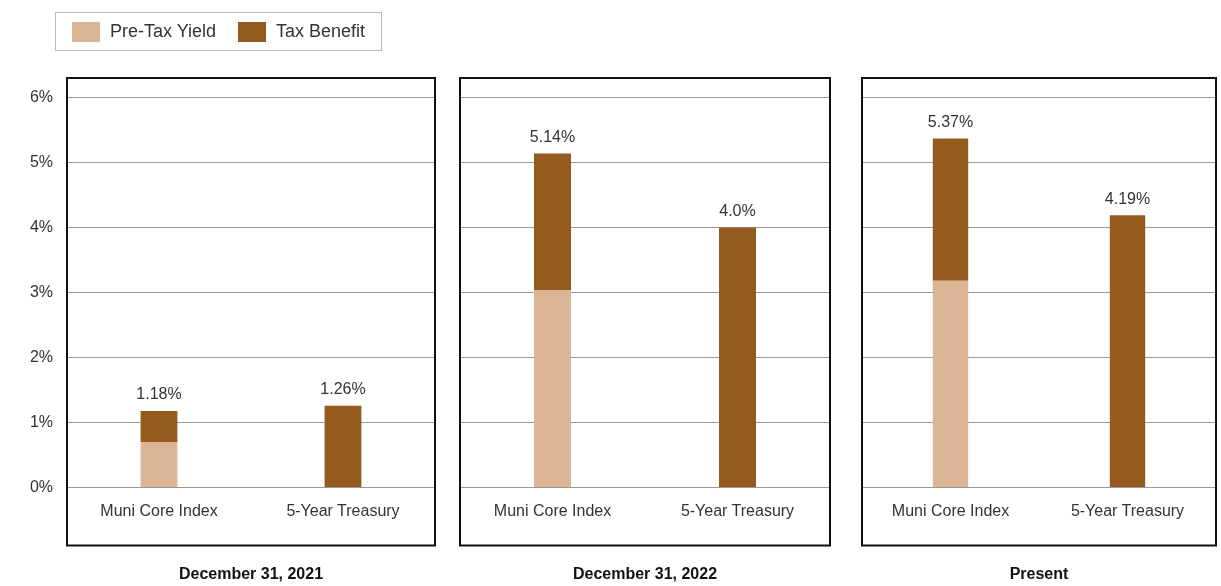 The height and width of the screenshot is (586, 1221). I want to click on x-axis-title: December 31, 2021, so click(251, 573).